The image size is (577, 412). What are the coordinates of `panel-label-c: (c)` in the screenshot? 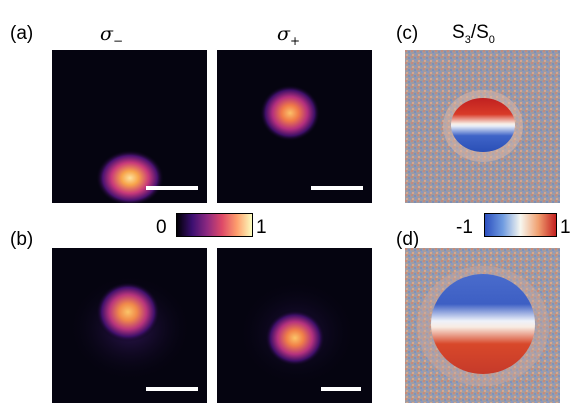 It's located at (407, 33).